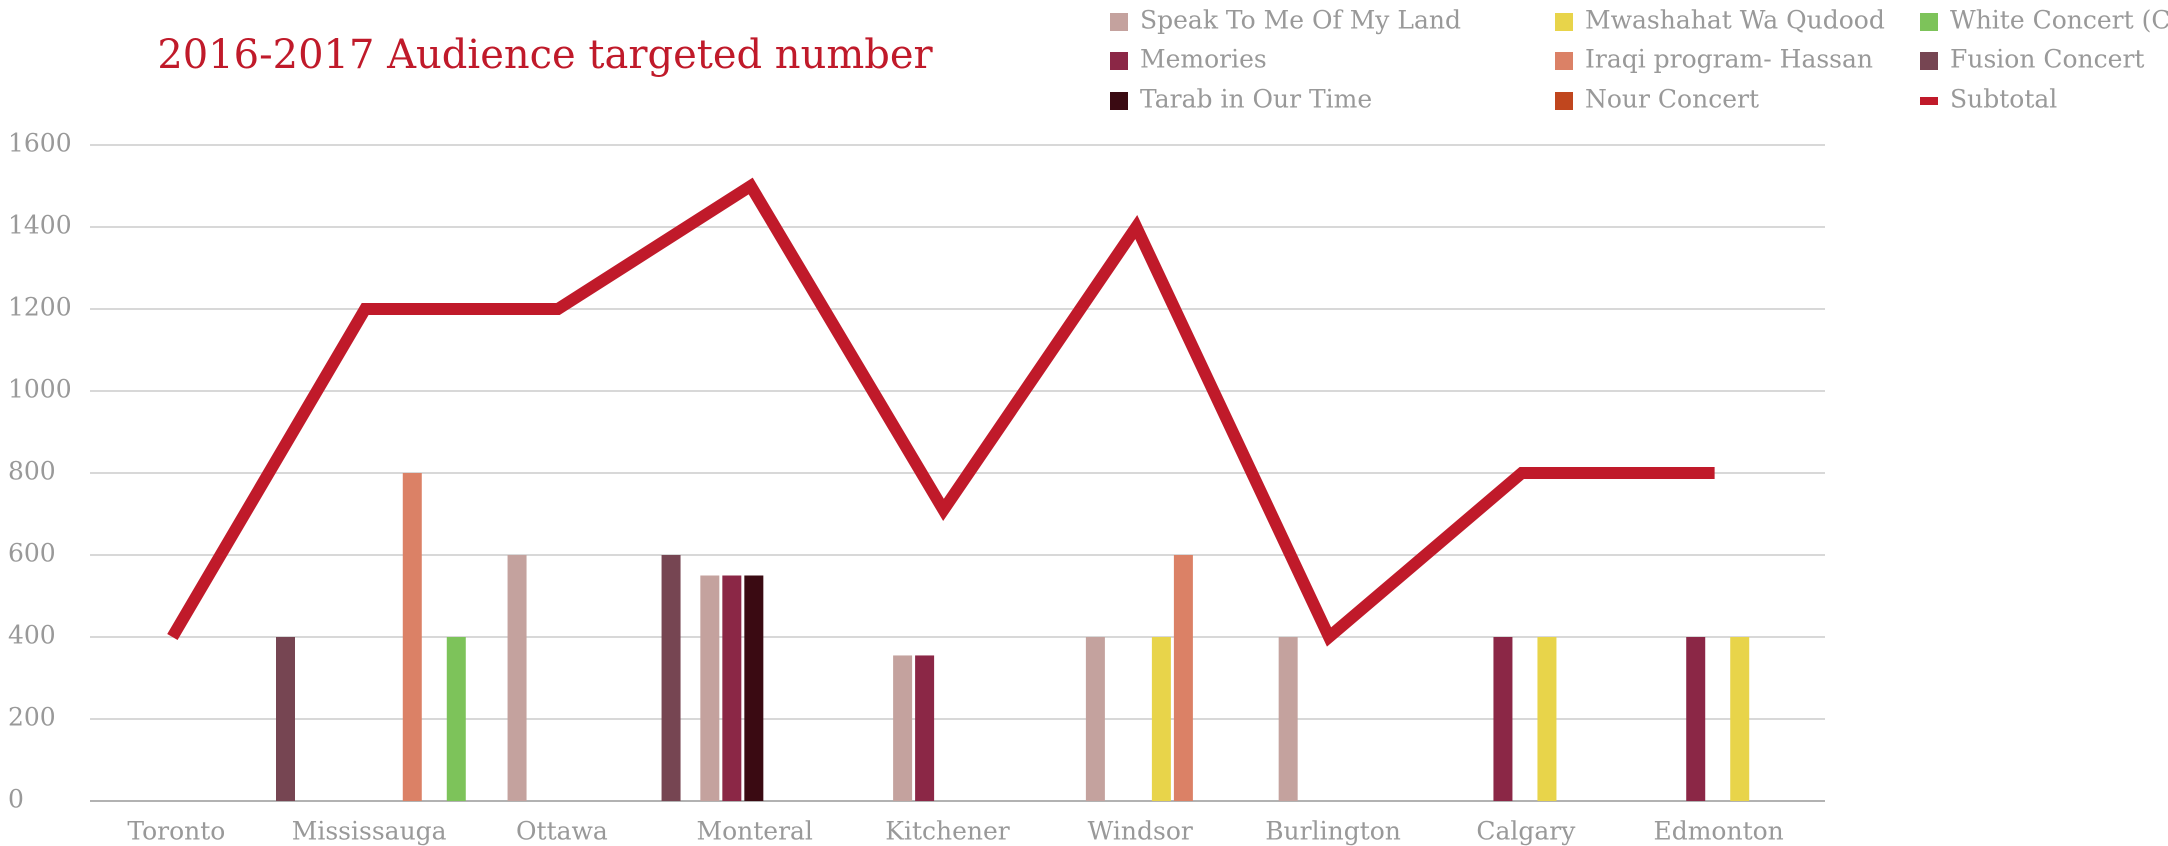 The height and width of the screenshot is (846, 2168). I want to click on legend-label: Iraqi program- Hassan, so click(1729, 59).